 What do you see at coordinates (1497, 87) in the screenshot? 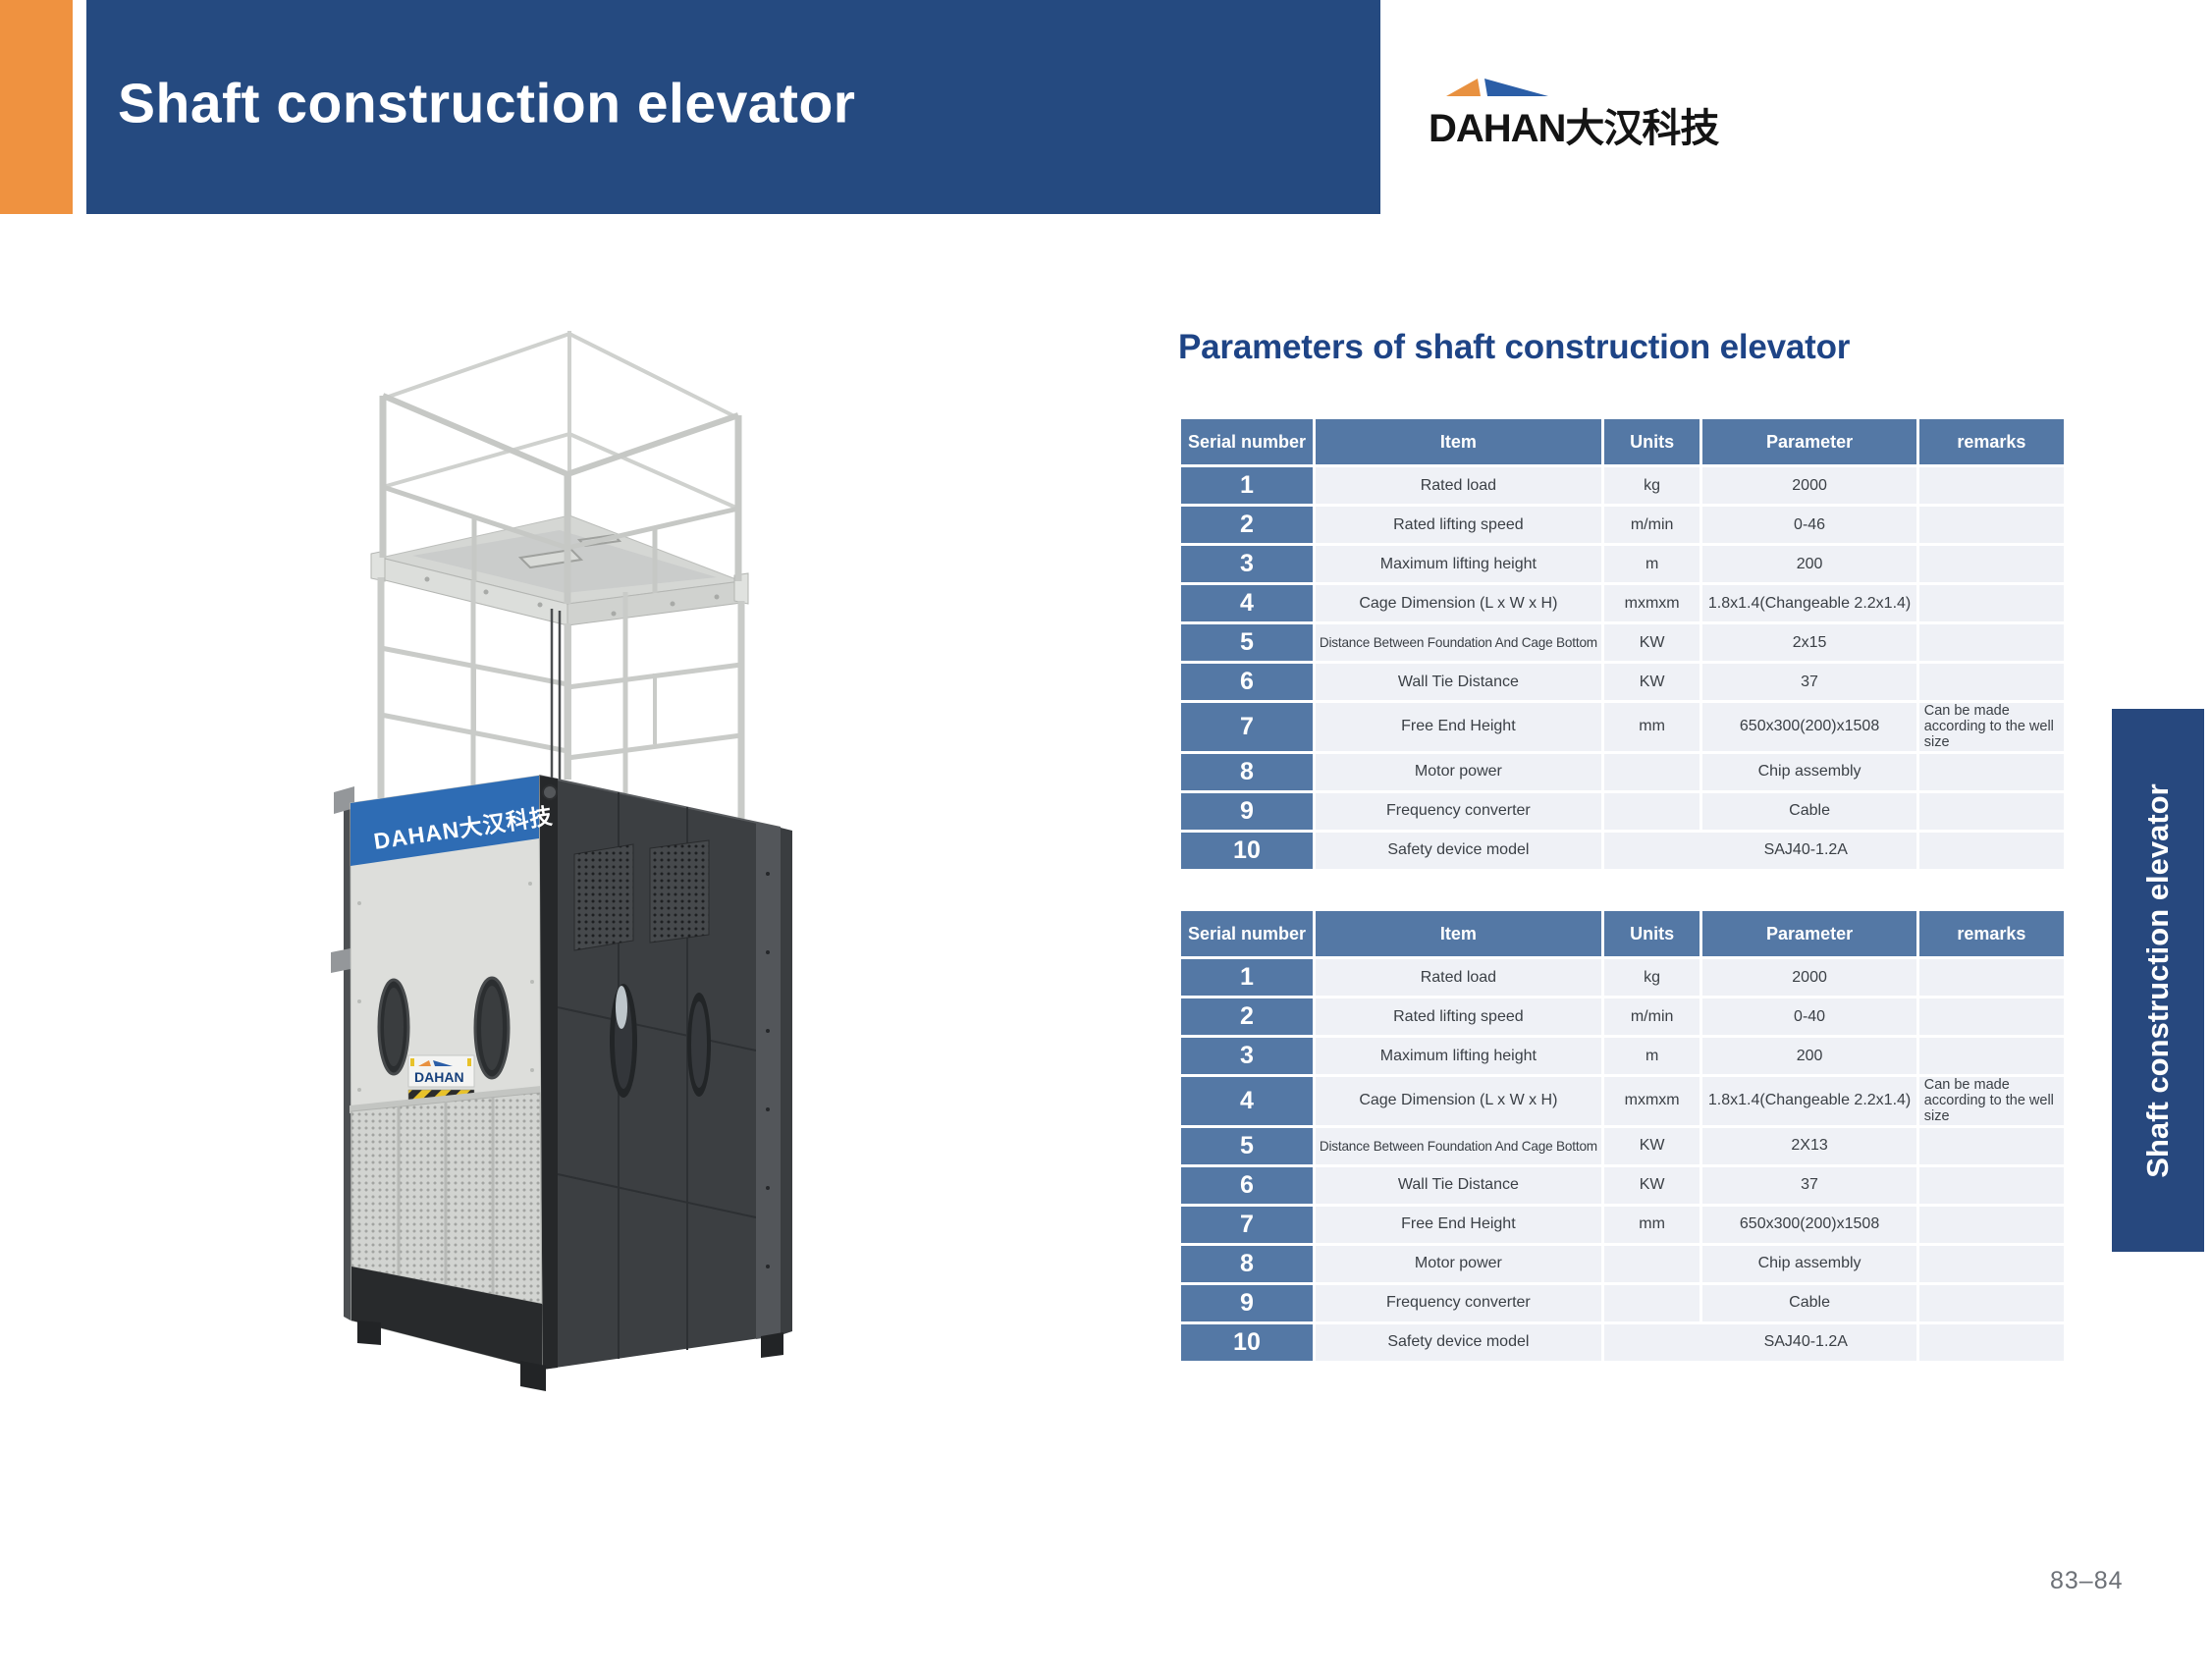
I see `logo-roof-icon` at bounding box center [1497, 87].